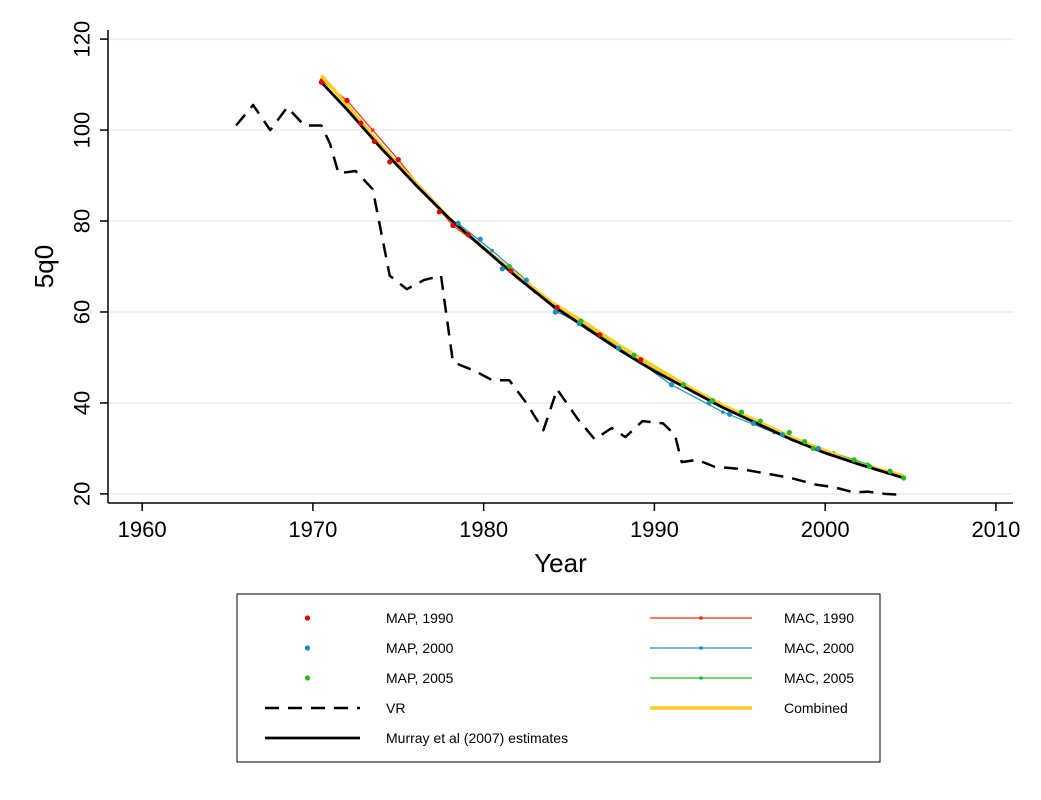 Image resolution: width=1041 pixels, height=800 pixels. I want to click on legend-marker-map-2005, so click(307, 678).